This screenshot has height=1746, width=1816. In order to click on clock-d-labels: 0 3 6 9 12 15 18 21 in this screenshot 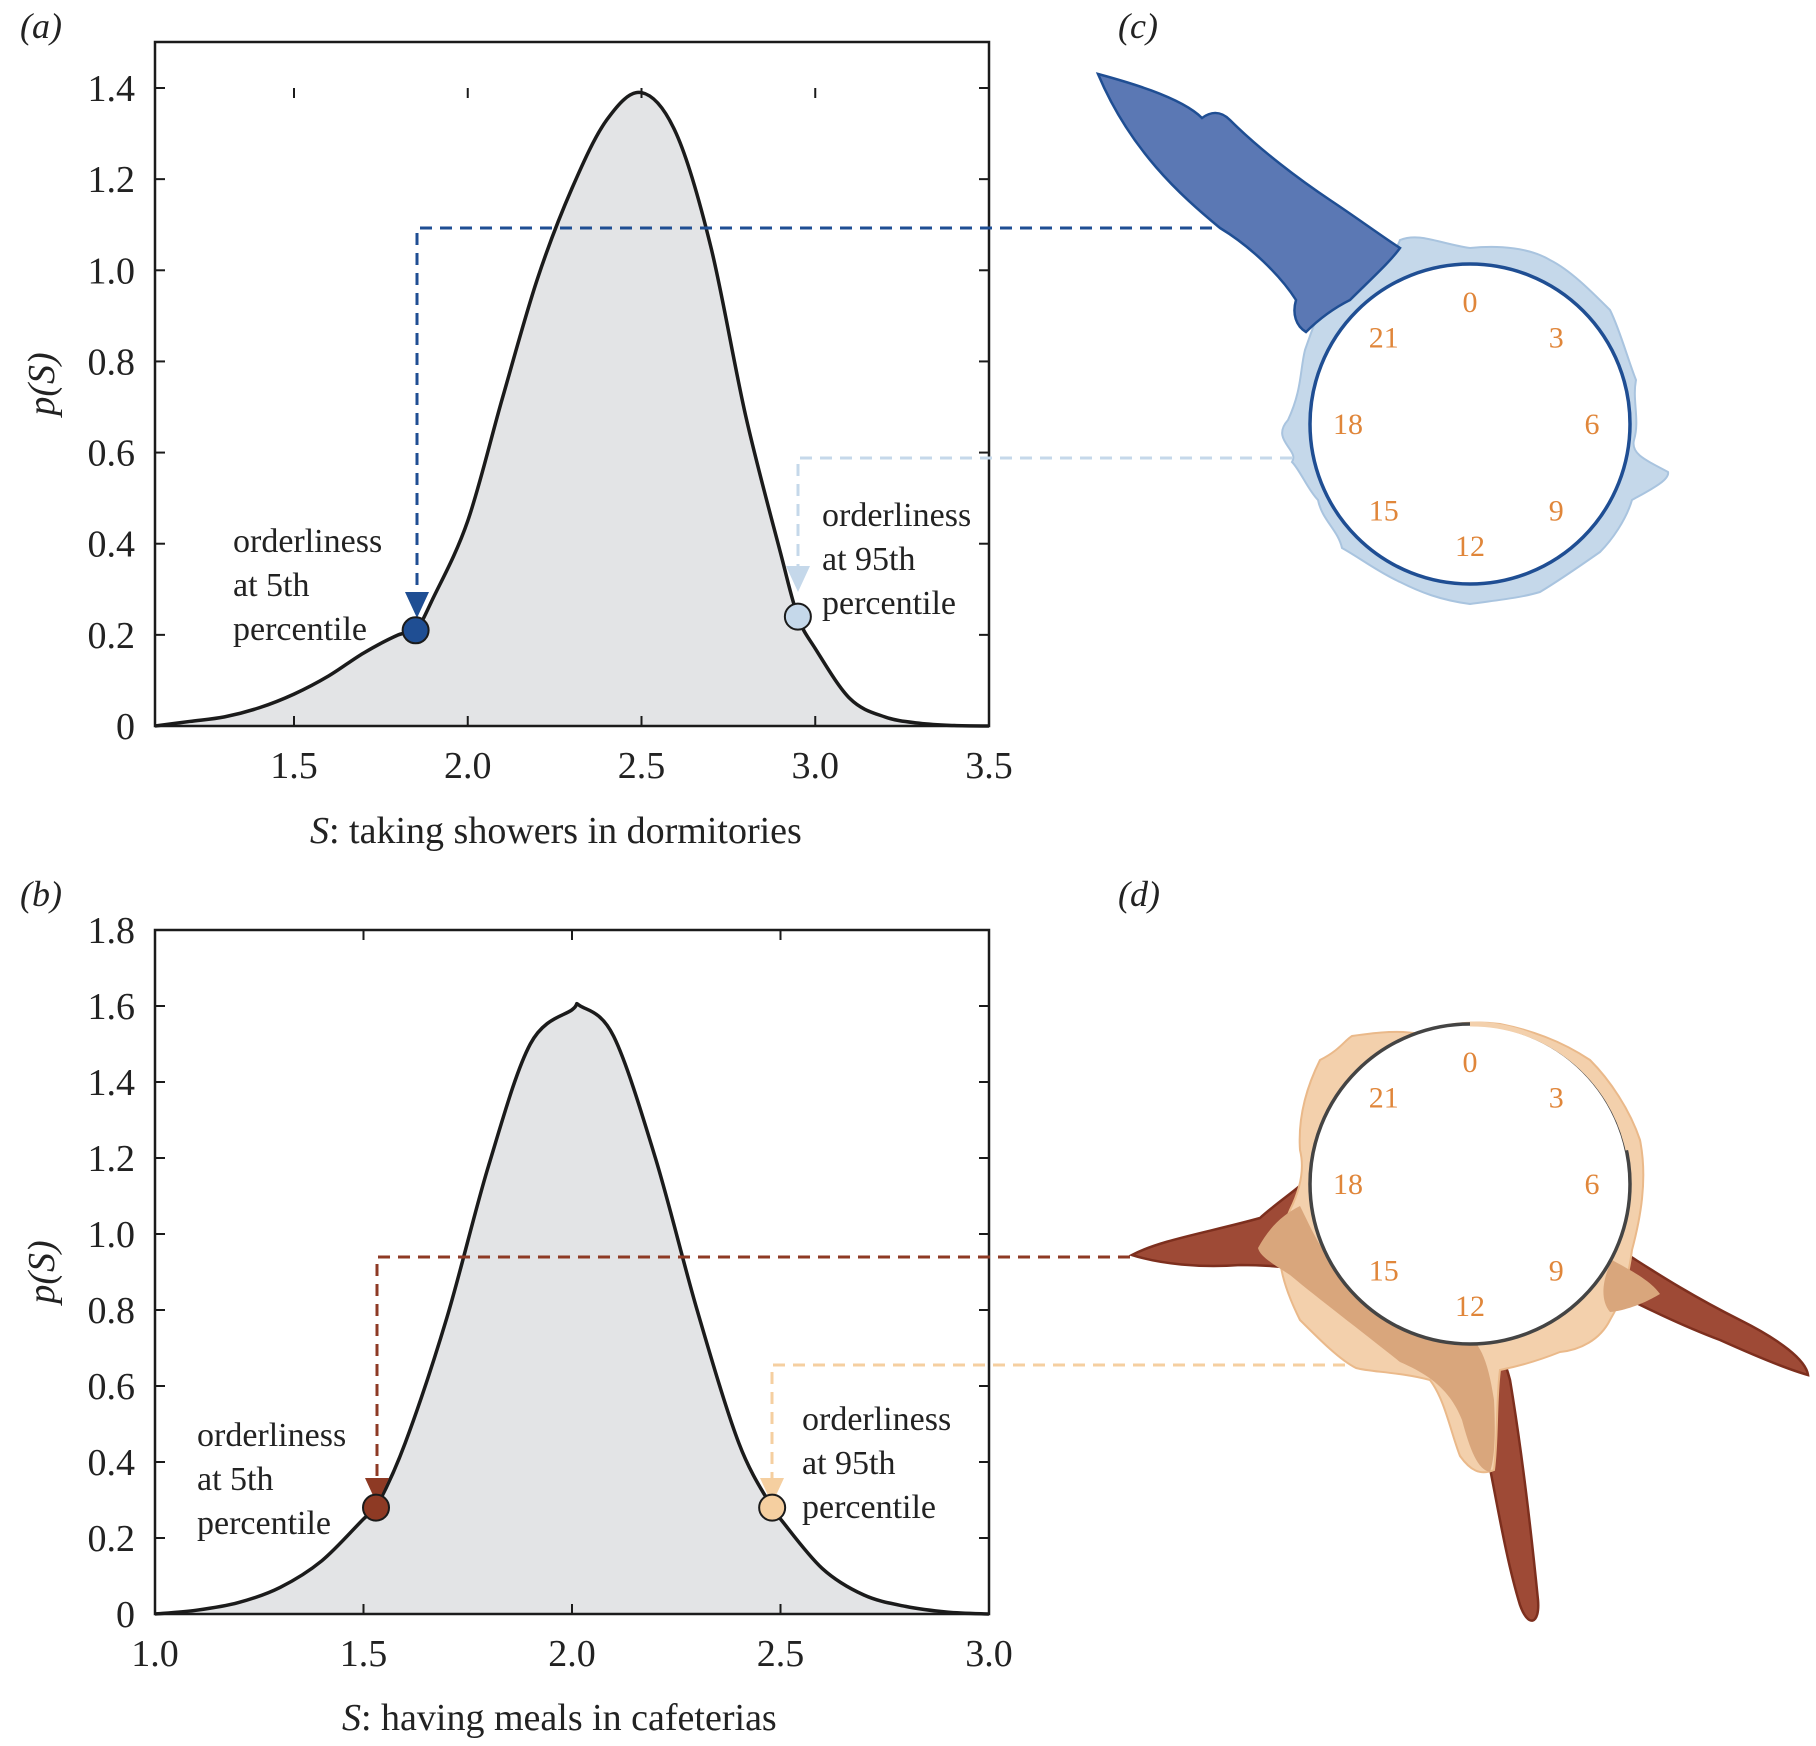, I will do `click(1466, 1184)`.